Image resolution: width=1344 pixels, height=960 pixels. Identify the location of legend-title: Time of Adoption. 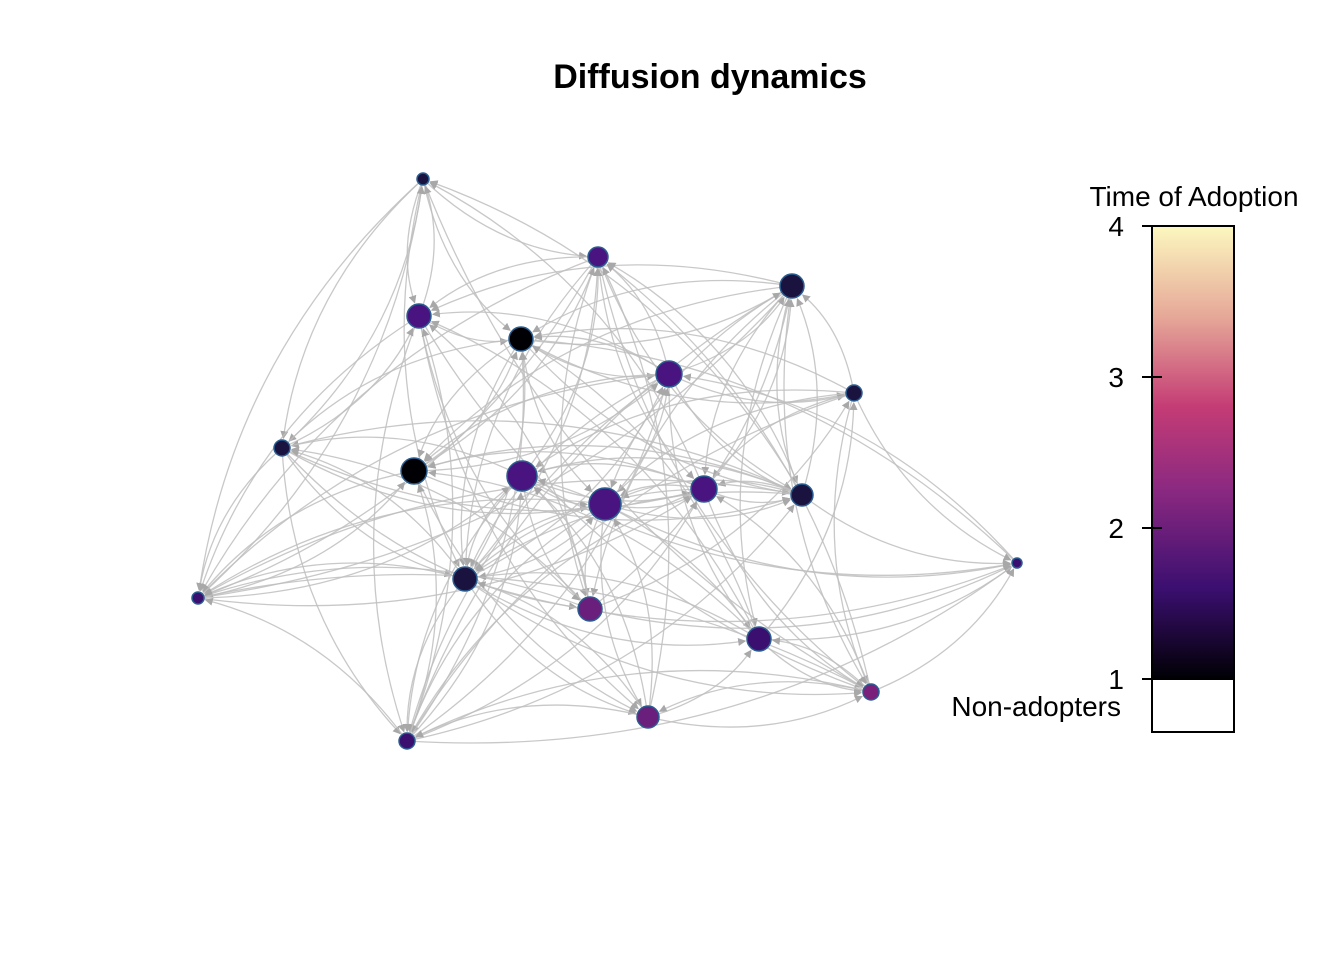
(1193, 196).